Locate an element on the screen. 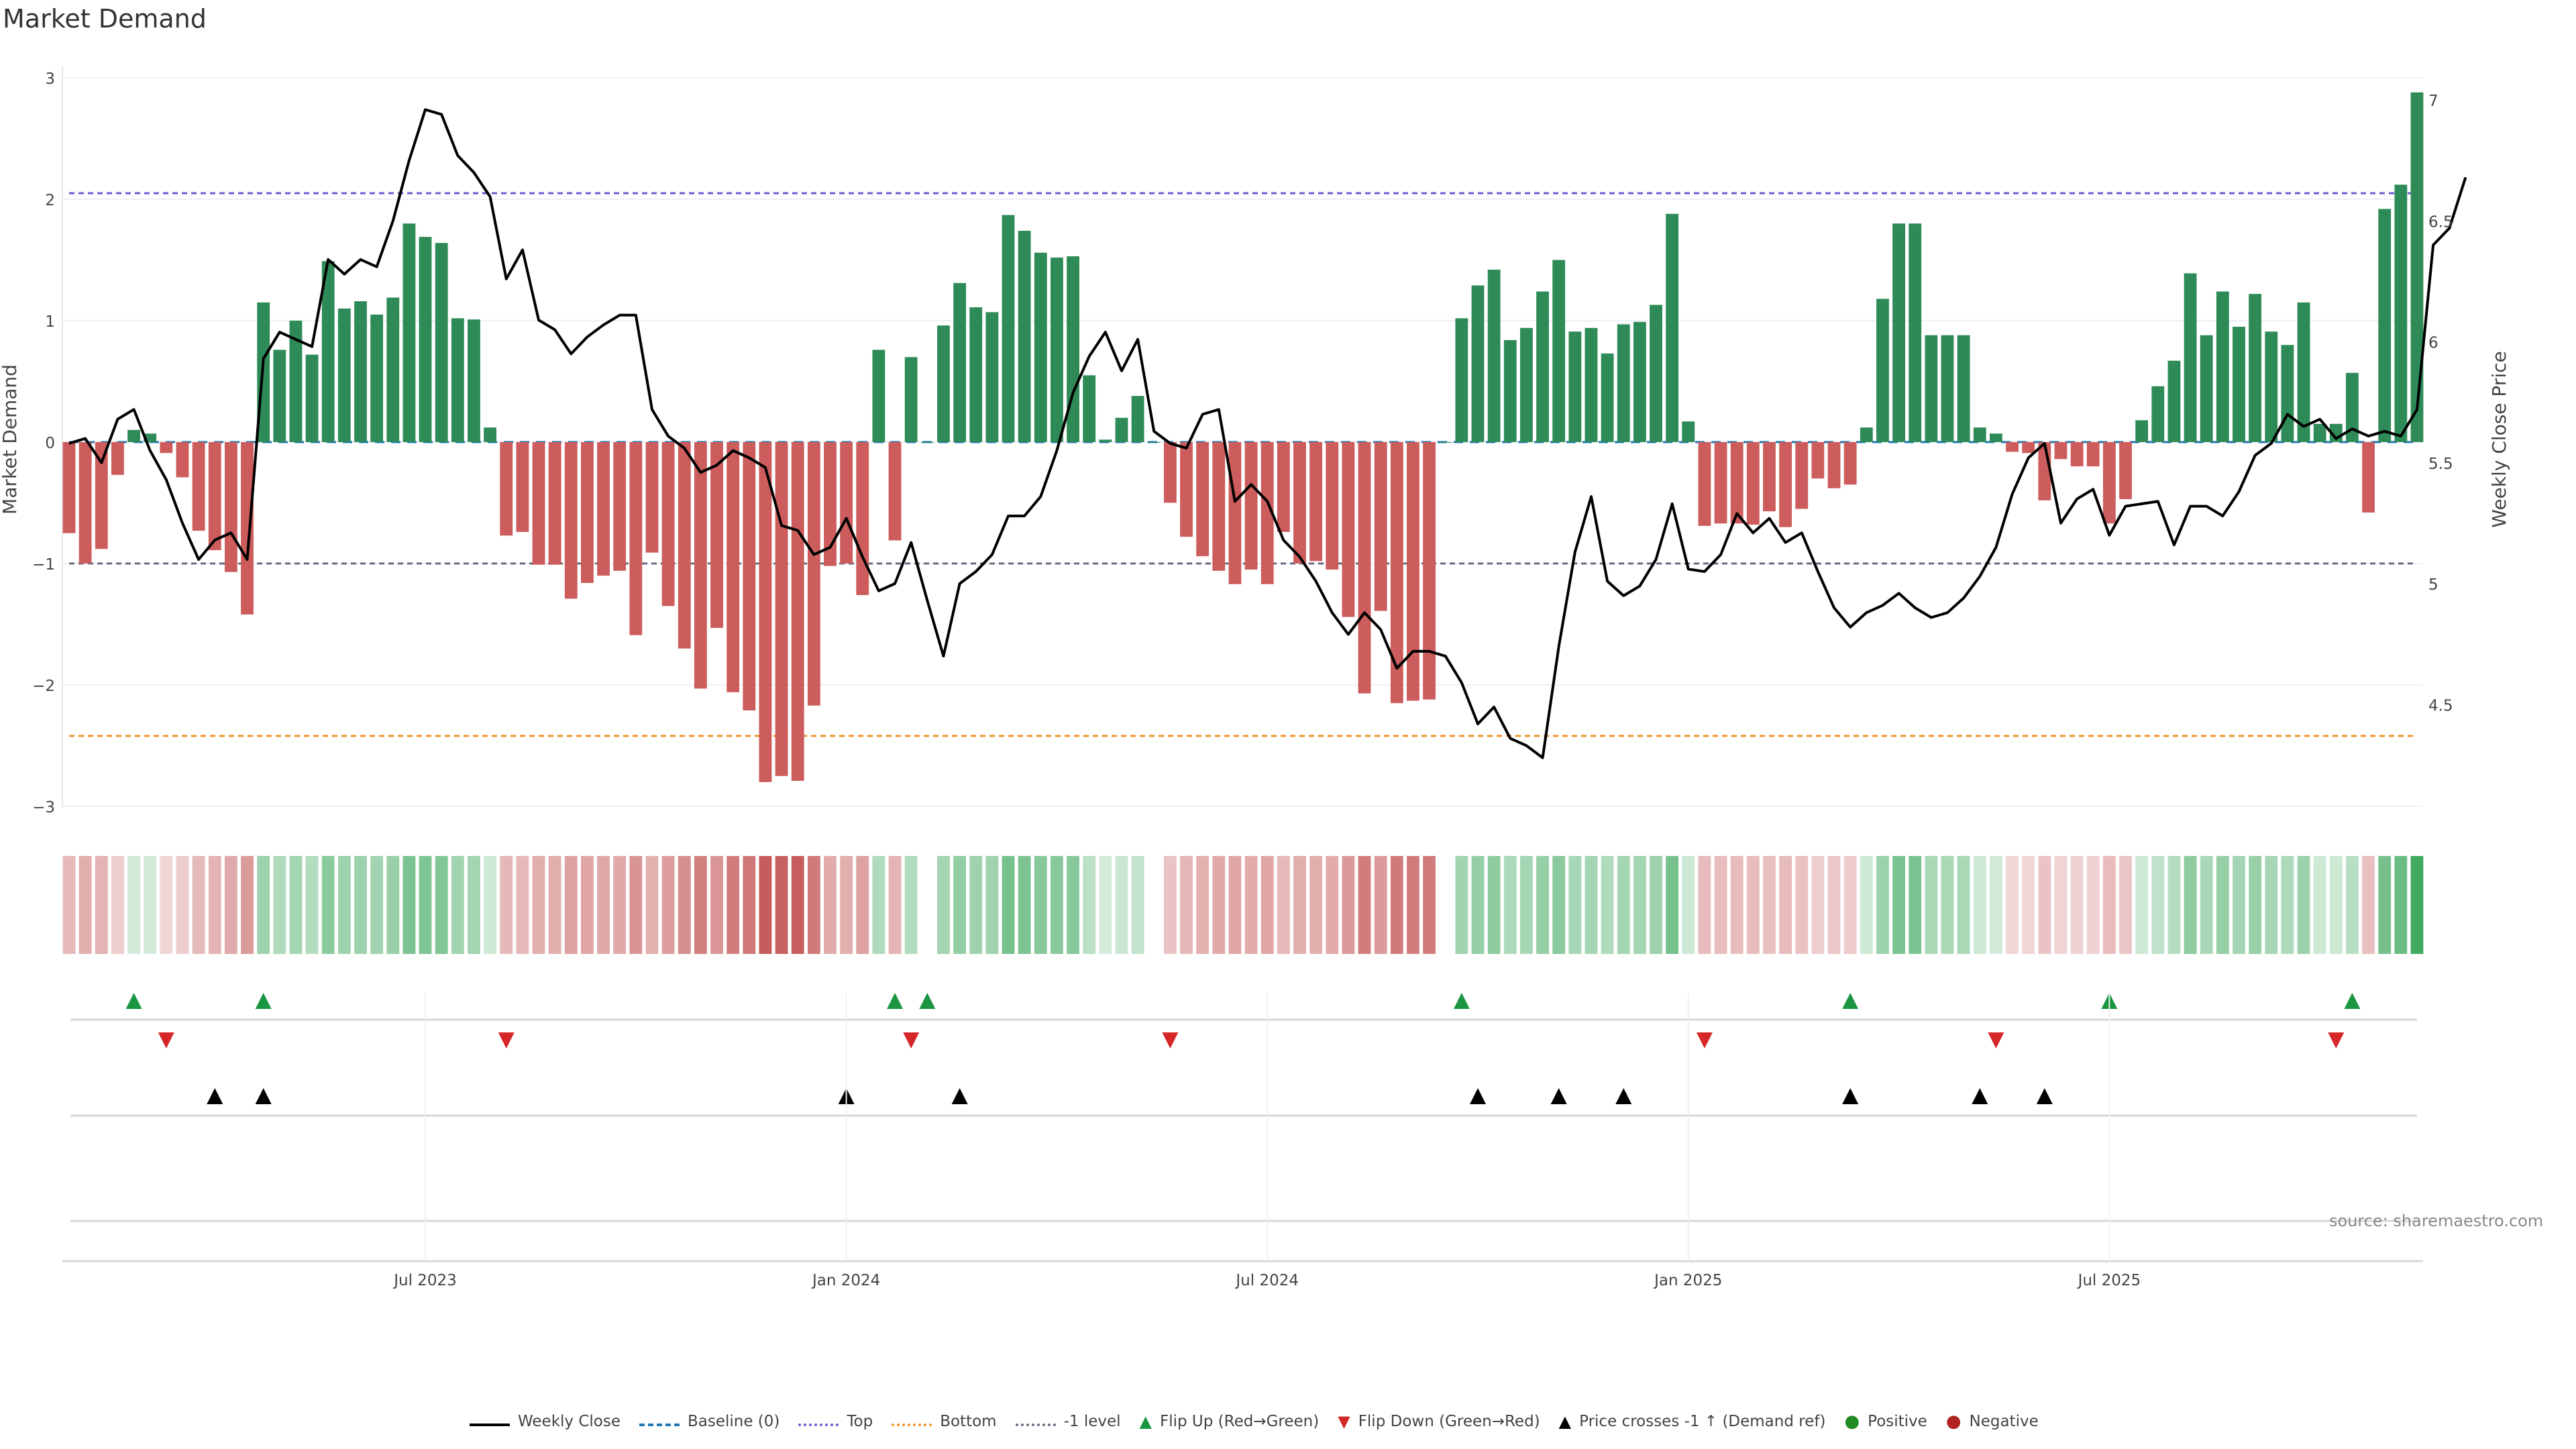 This screenshot has width=2576, height=1449. x-tick-label: Jan 2025 is located at coordinates (1687, 1280).